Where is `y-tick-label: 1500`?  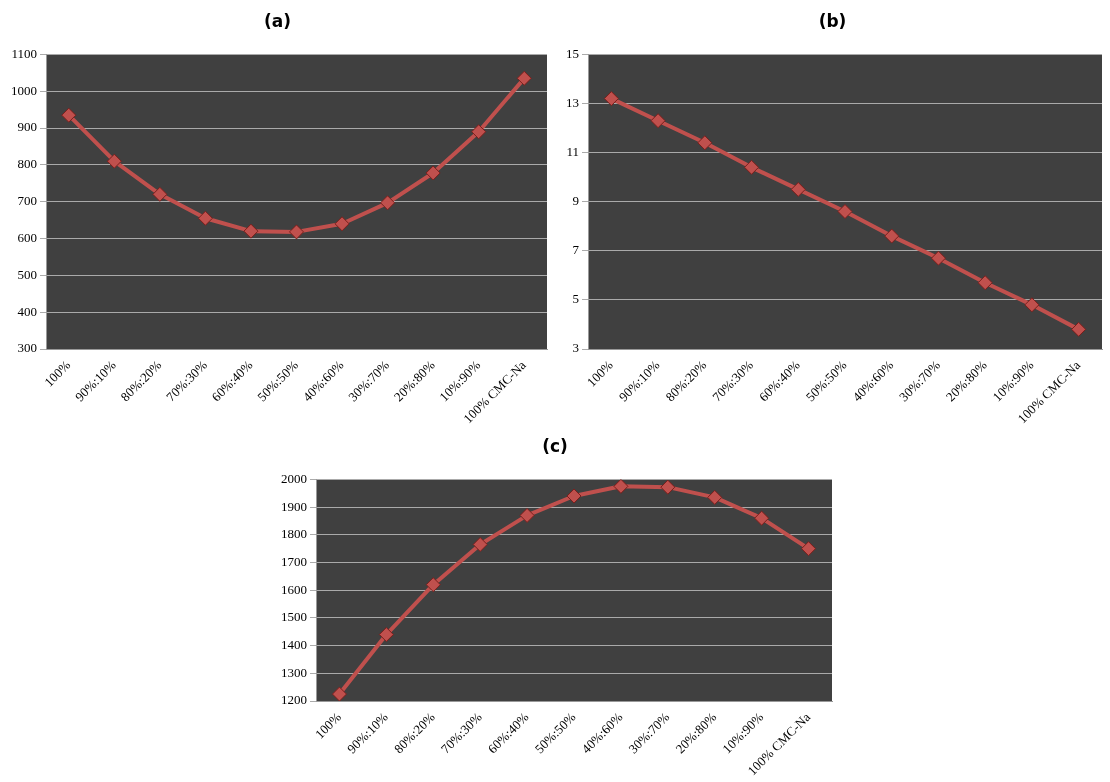 y-tick-label: 1500 is located at coordinates (294, 617).